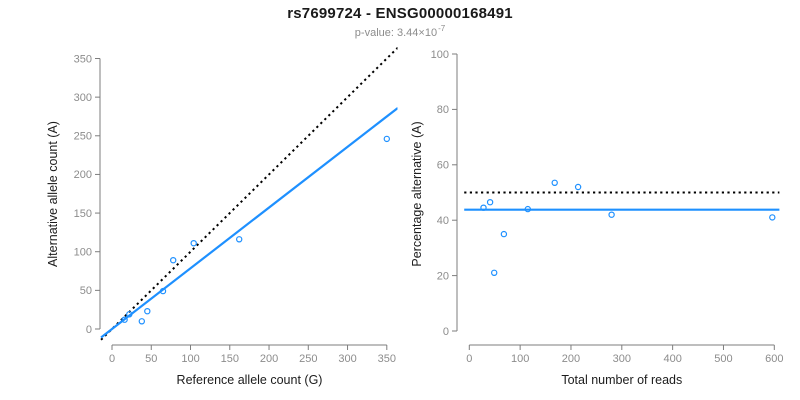 This screenshot has height=400, width=800. Describe the element at coordinates (442, 28) in the screenshot. I see `pvalue-exponent: -7` at that location.